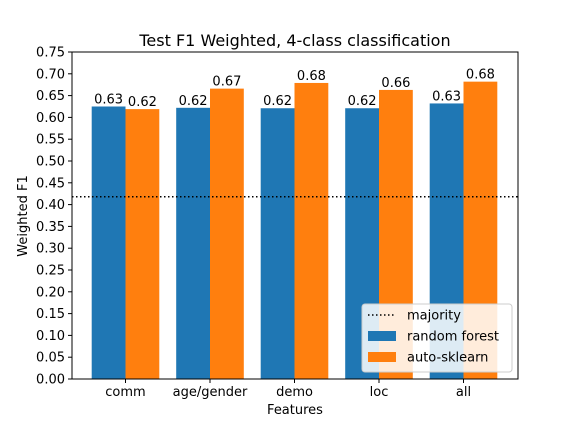  What do you see at coordinates (50, 140) in the screenshot?
I see `y-tick-label: 0.55` at bounding box center [50, 140].